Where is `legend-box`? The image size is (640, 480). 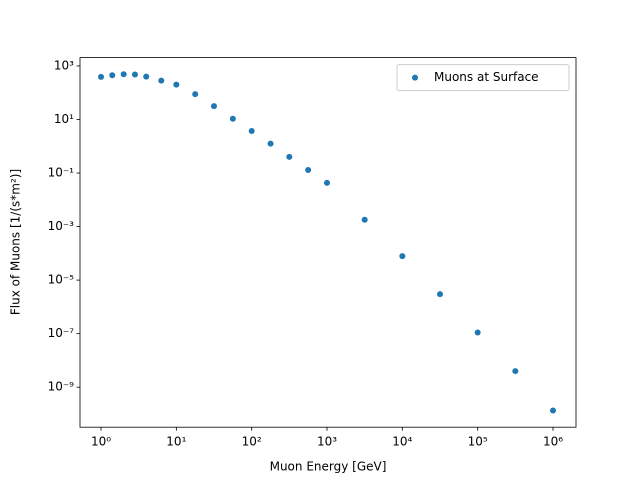 legend-box is located at coordinates (483, 78).